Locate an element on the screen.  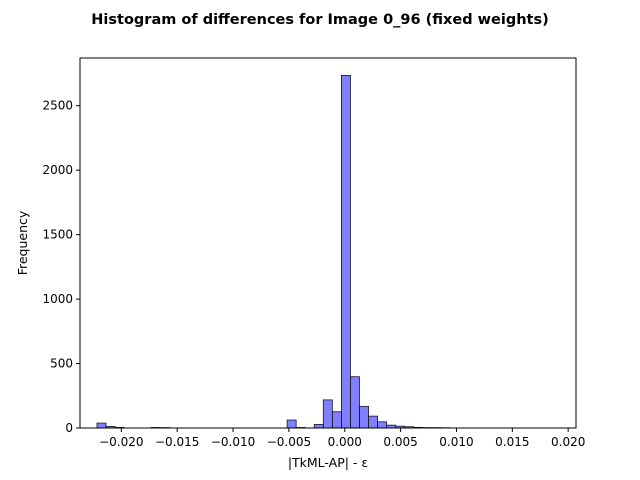
x-tick-label: −0.020 is located at coordinates (121, 442).